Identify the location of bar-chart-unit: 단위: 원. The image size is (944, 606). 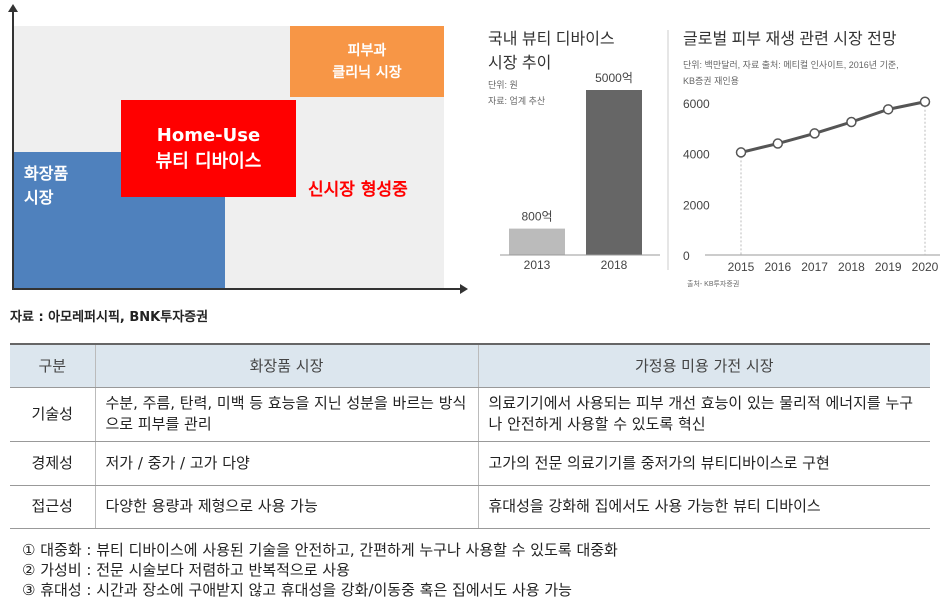
(503, 85).